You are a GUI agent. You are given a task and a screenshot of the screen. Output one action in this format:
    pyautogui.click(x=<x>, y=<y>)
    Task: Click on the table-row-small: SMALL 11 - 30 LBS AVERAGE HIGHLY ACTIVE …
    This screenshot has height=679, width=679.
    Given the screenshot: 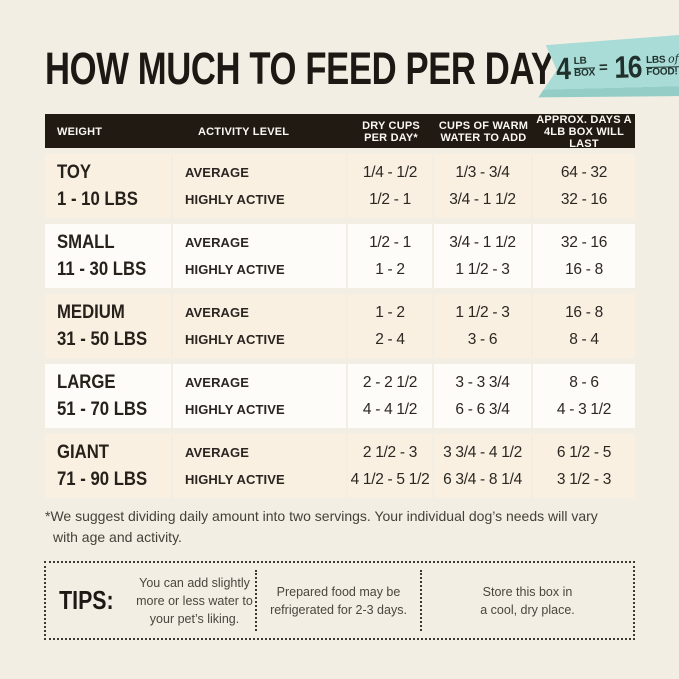 What is the action you would take?
    pyautogui.click(x=340, y=256)
    